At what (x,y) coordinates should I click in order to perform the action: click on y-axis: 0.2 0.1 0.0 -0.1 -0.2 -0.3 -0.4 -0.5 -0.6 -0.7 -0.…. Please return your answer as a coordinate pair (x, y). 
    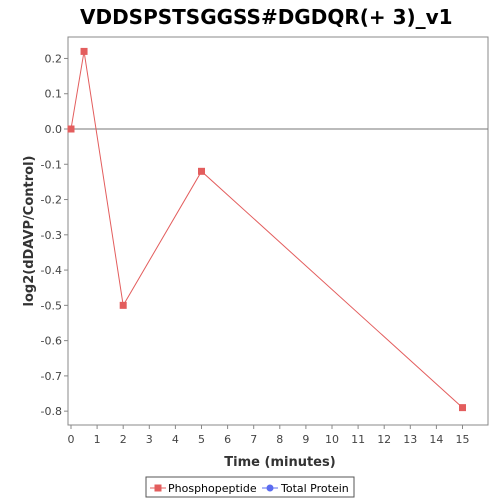
    Looking at the image, I should click on (54, 235).